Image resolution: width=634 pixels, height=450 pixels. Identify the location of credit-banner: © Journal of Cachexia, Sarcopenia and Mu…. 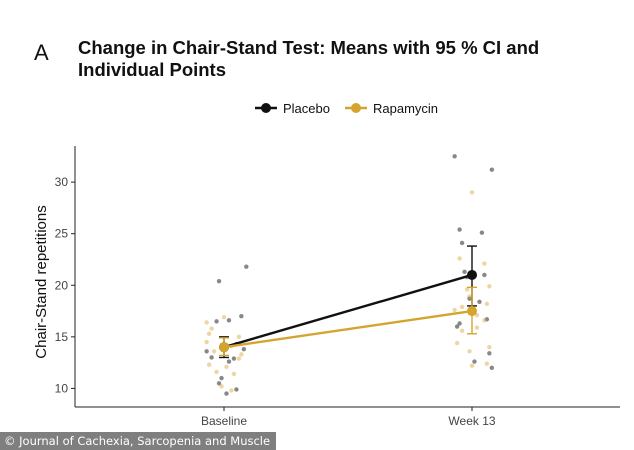
(138, 441).